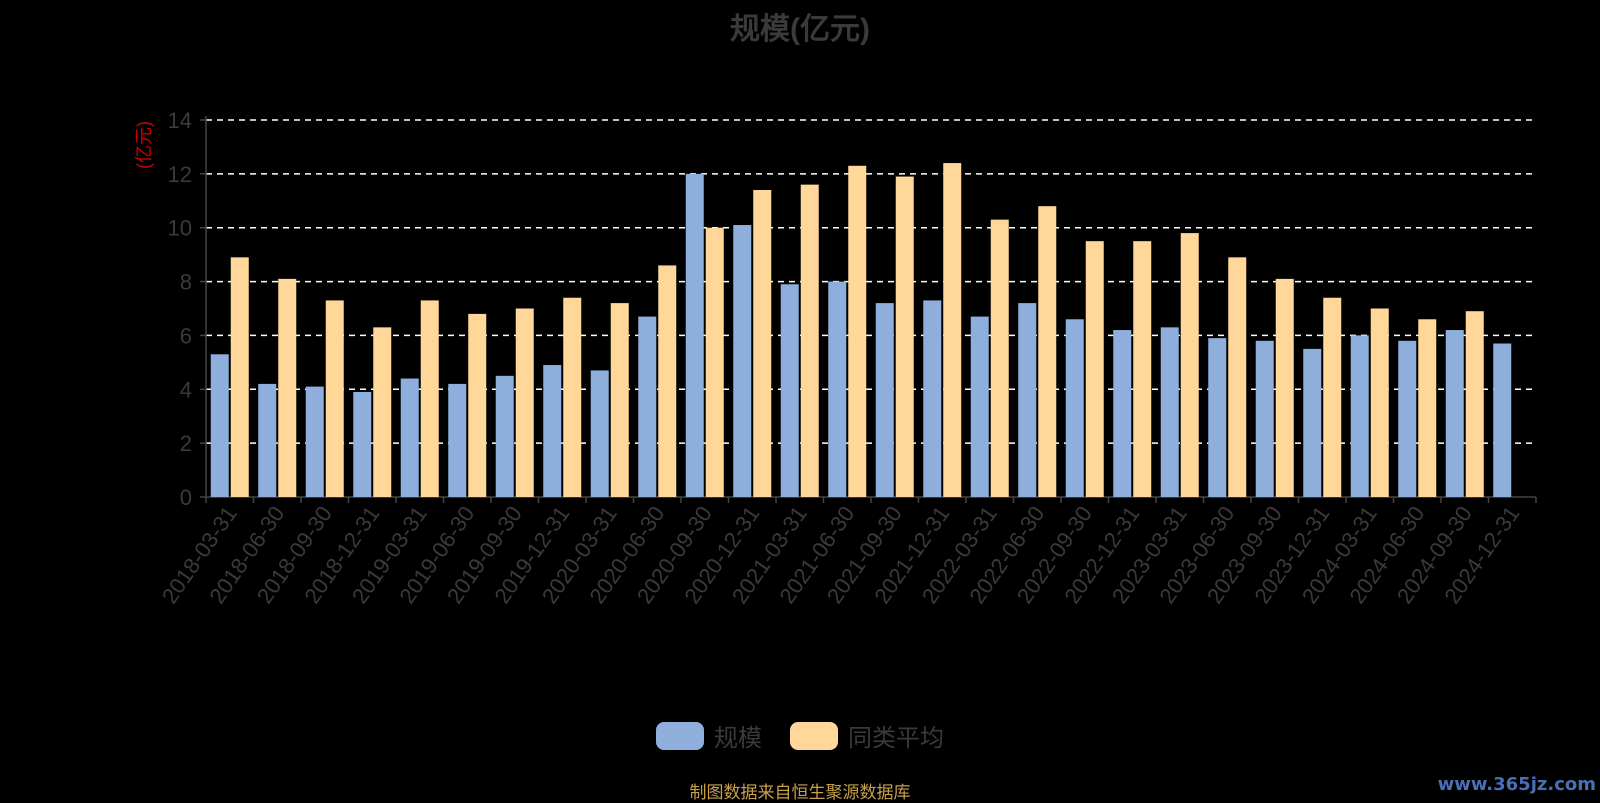 This screenshot has width=1600, height=803. Describe the element at coordinates (186, 443) in the screenshot. I see `y-tick-label: 2` at that location.